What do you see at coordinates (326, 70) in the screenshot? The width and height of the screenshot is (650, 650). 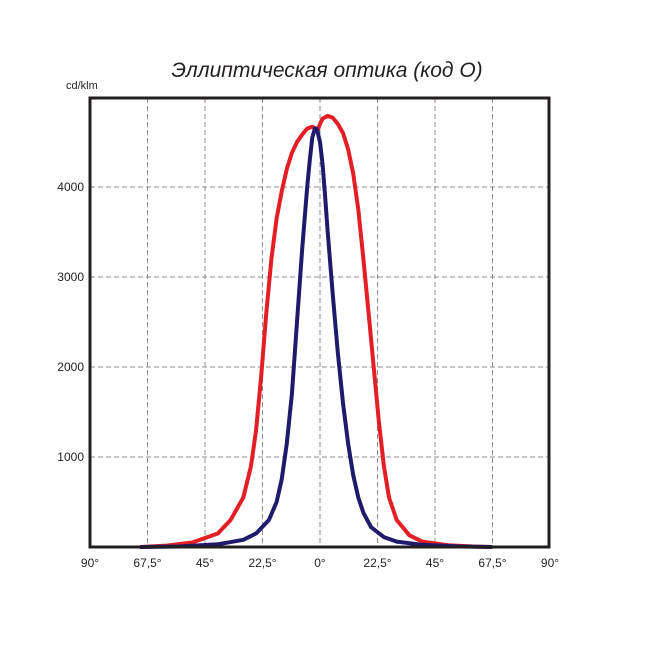 I see `chart-title: Эллиптическая оптика (код О)` at bounding box center [326, 70].